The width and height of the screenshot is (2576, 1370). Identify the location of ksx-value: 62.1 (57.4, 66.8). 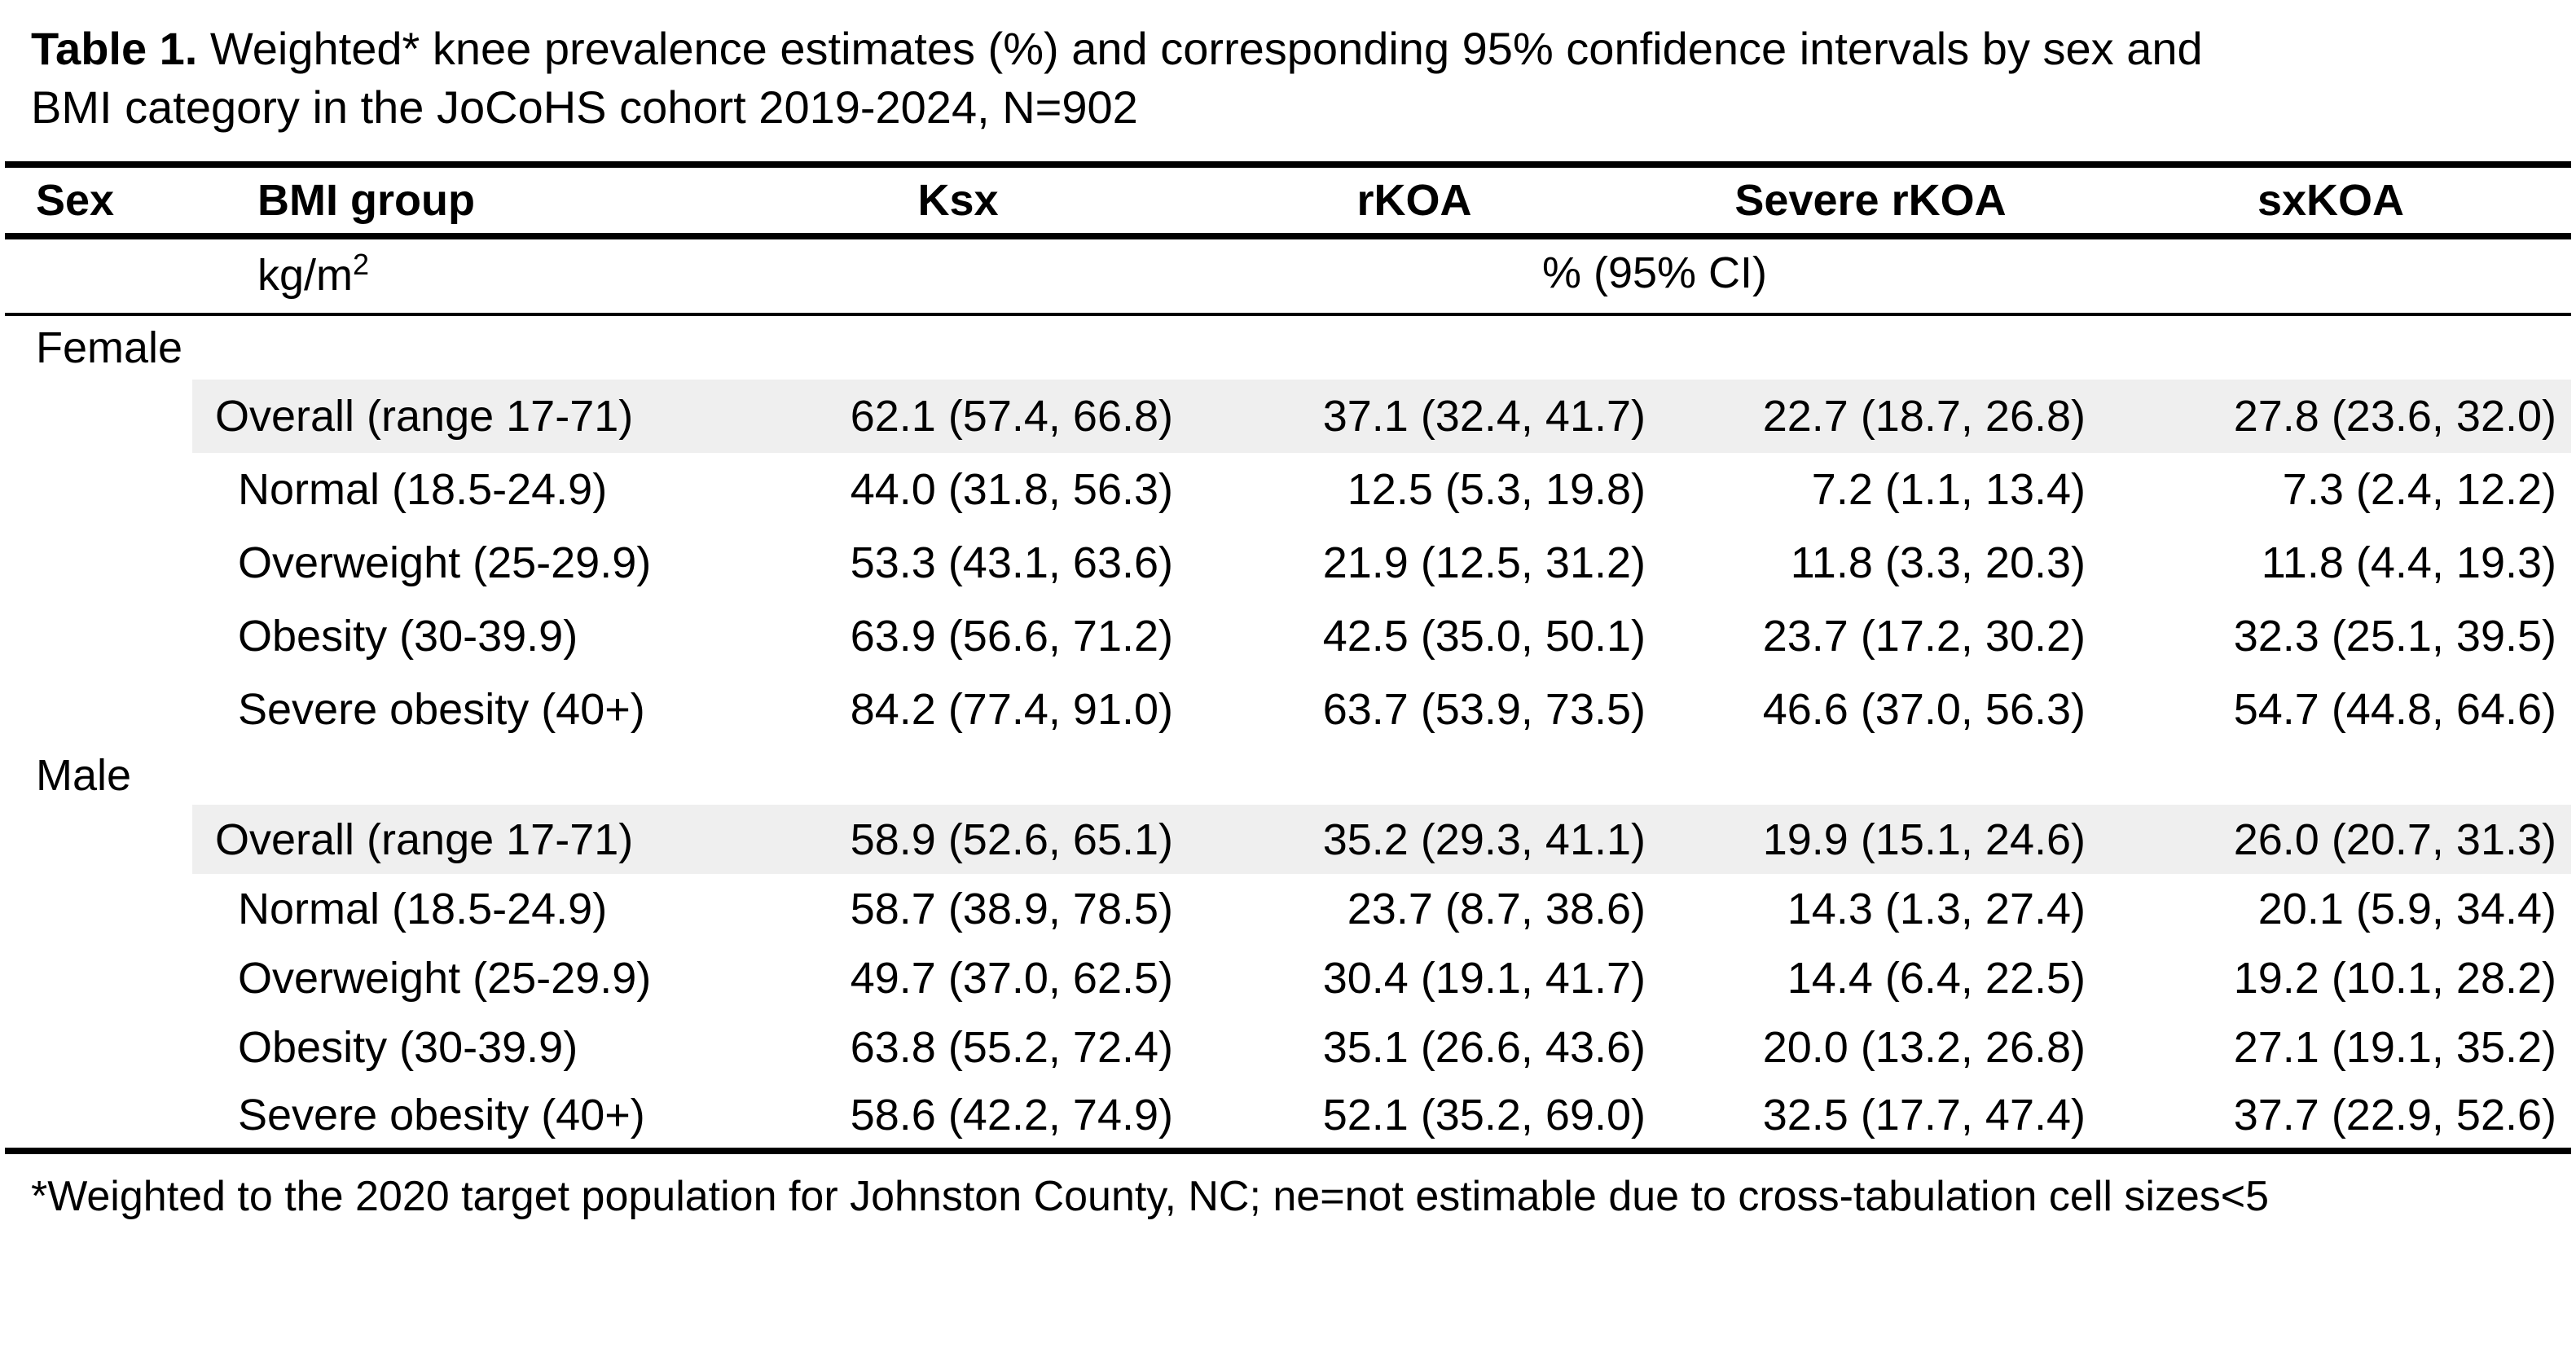
(958, 416).